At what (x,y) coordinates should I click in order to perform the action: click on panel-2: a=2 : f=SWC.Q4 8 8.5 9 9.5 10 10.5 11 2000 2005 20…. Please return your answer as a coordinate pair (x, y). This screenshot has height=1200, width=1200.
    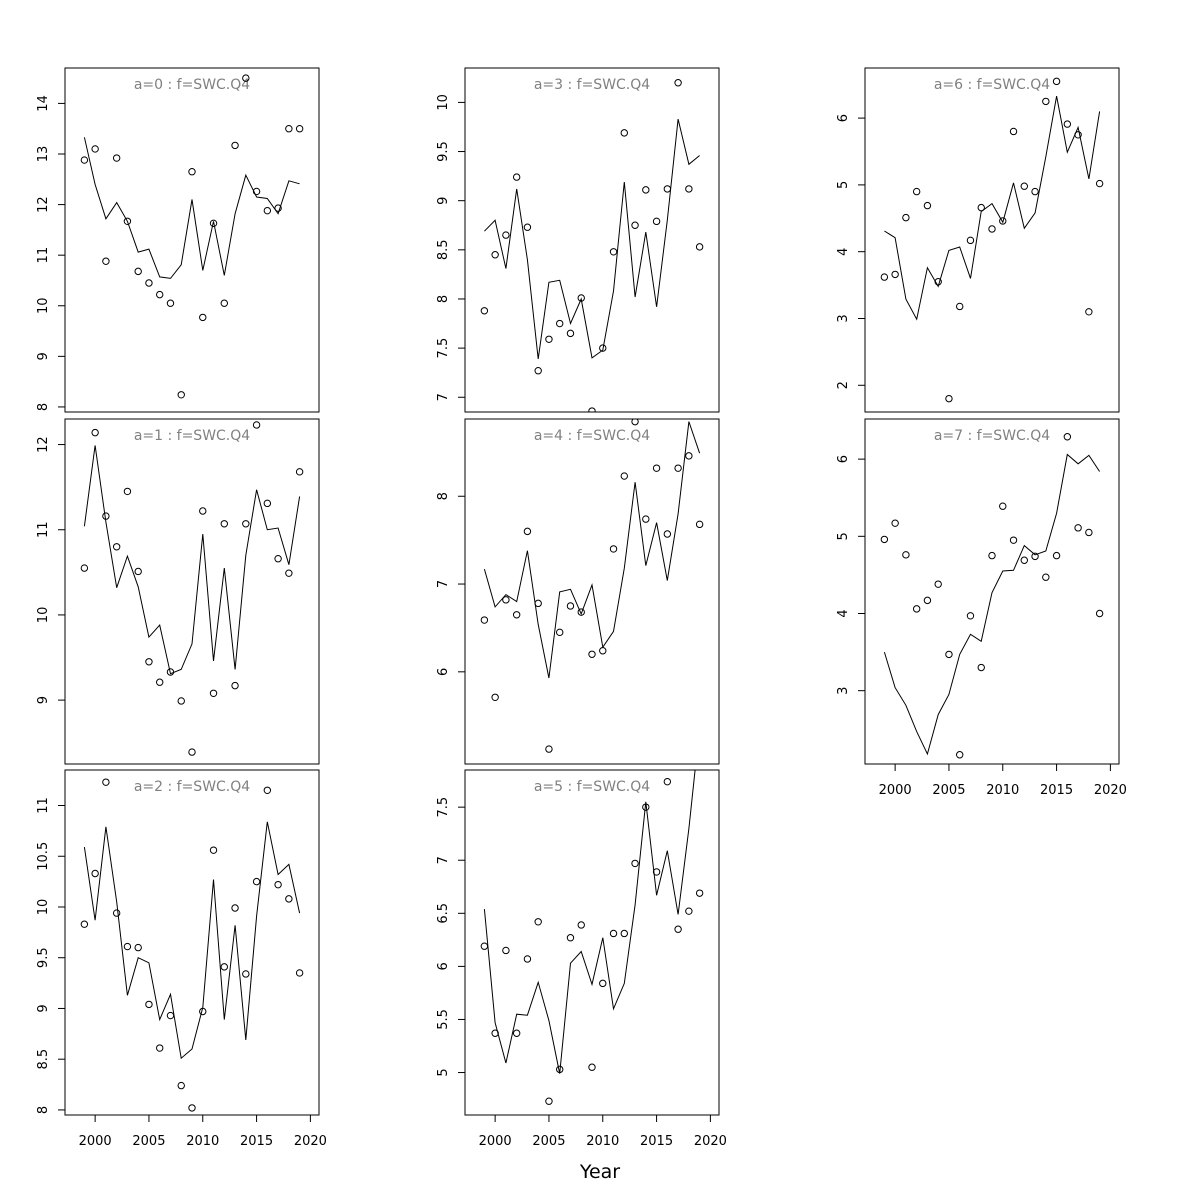
    Looking at the image, I should click on (181, 959).